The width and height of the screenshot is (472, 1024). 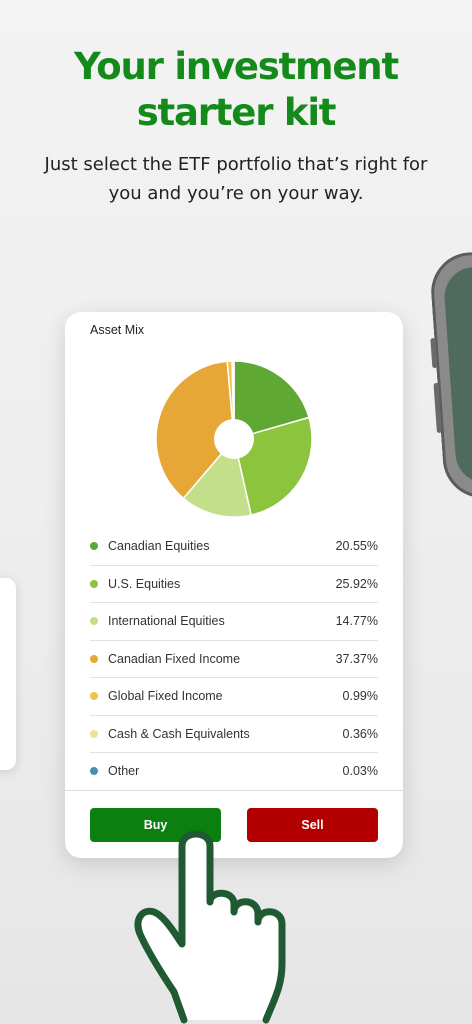 I want to click on subtext-line-2: you and you’re on your way., so click(x=236, y=193).